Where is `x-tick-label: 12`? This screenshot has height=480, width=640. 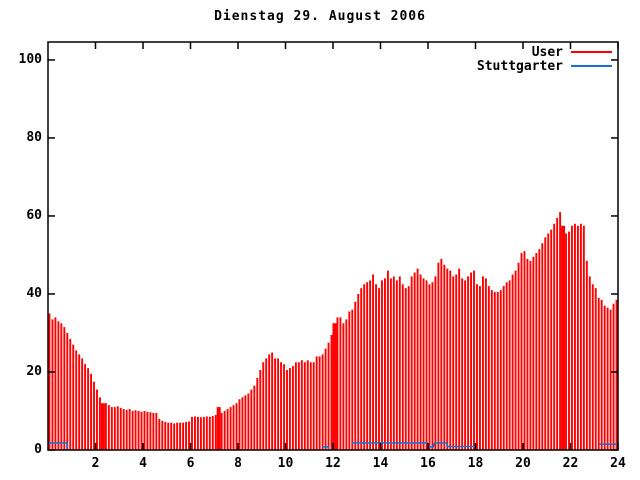 x-tick-label: 12 is located at coordinates (333, 463).